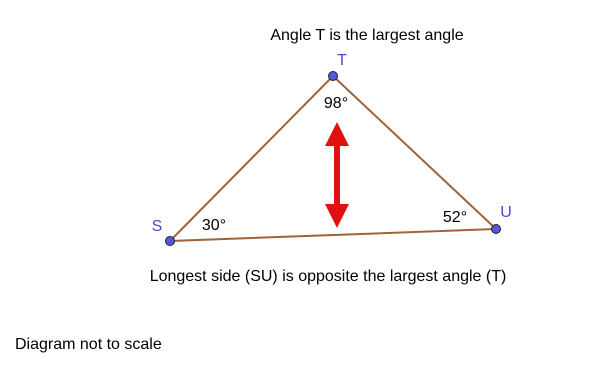 The image size is (589, 367). Describe the element at coordinates (336, 103) in the screenshot. I see `angle-label: 98°` at that location.